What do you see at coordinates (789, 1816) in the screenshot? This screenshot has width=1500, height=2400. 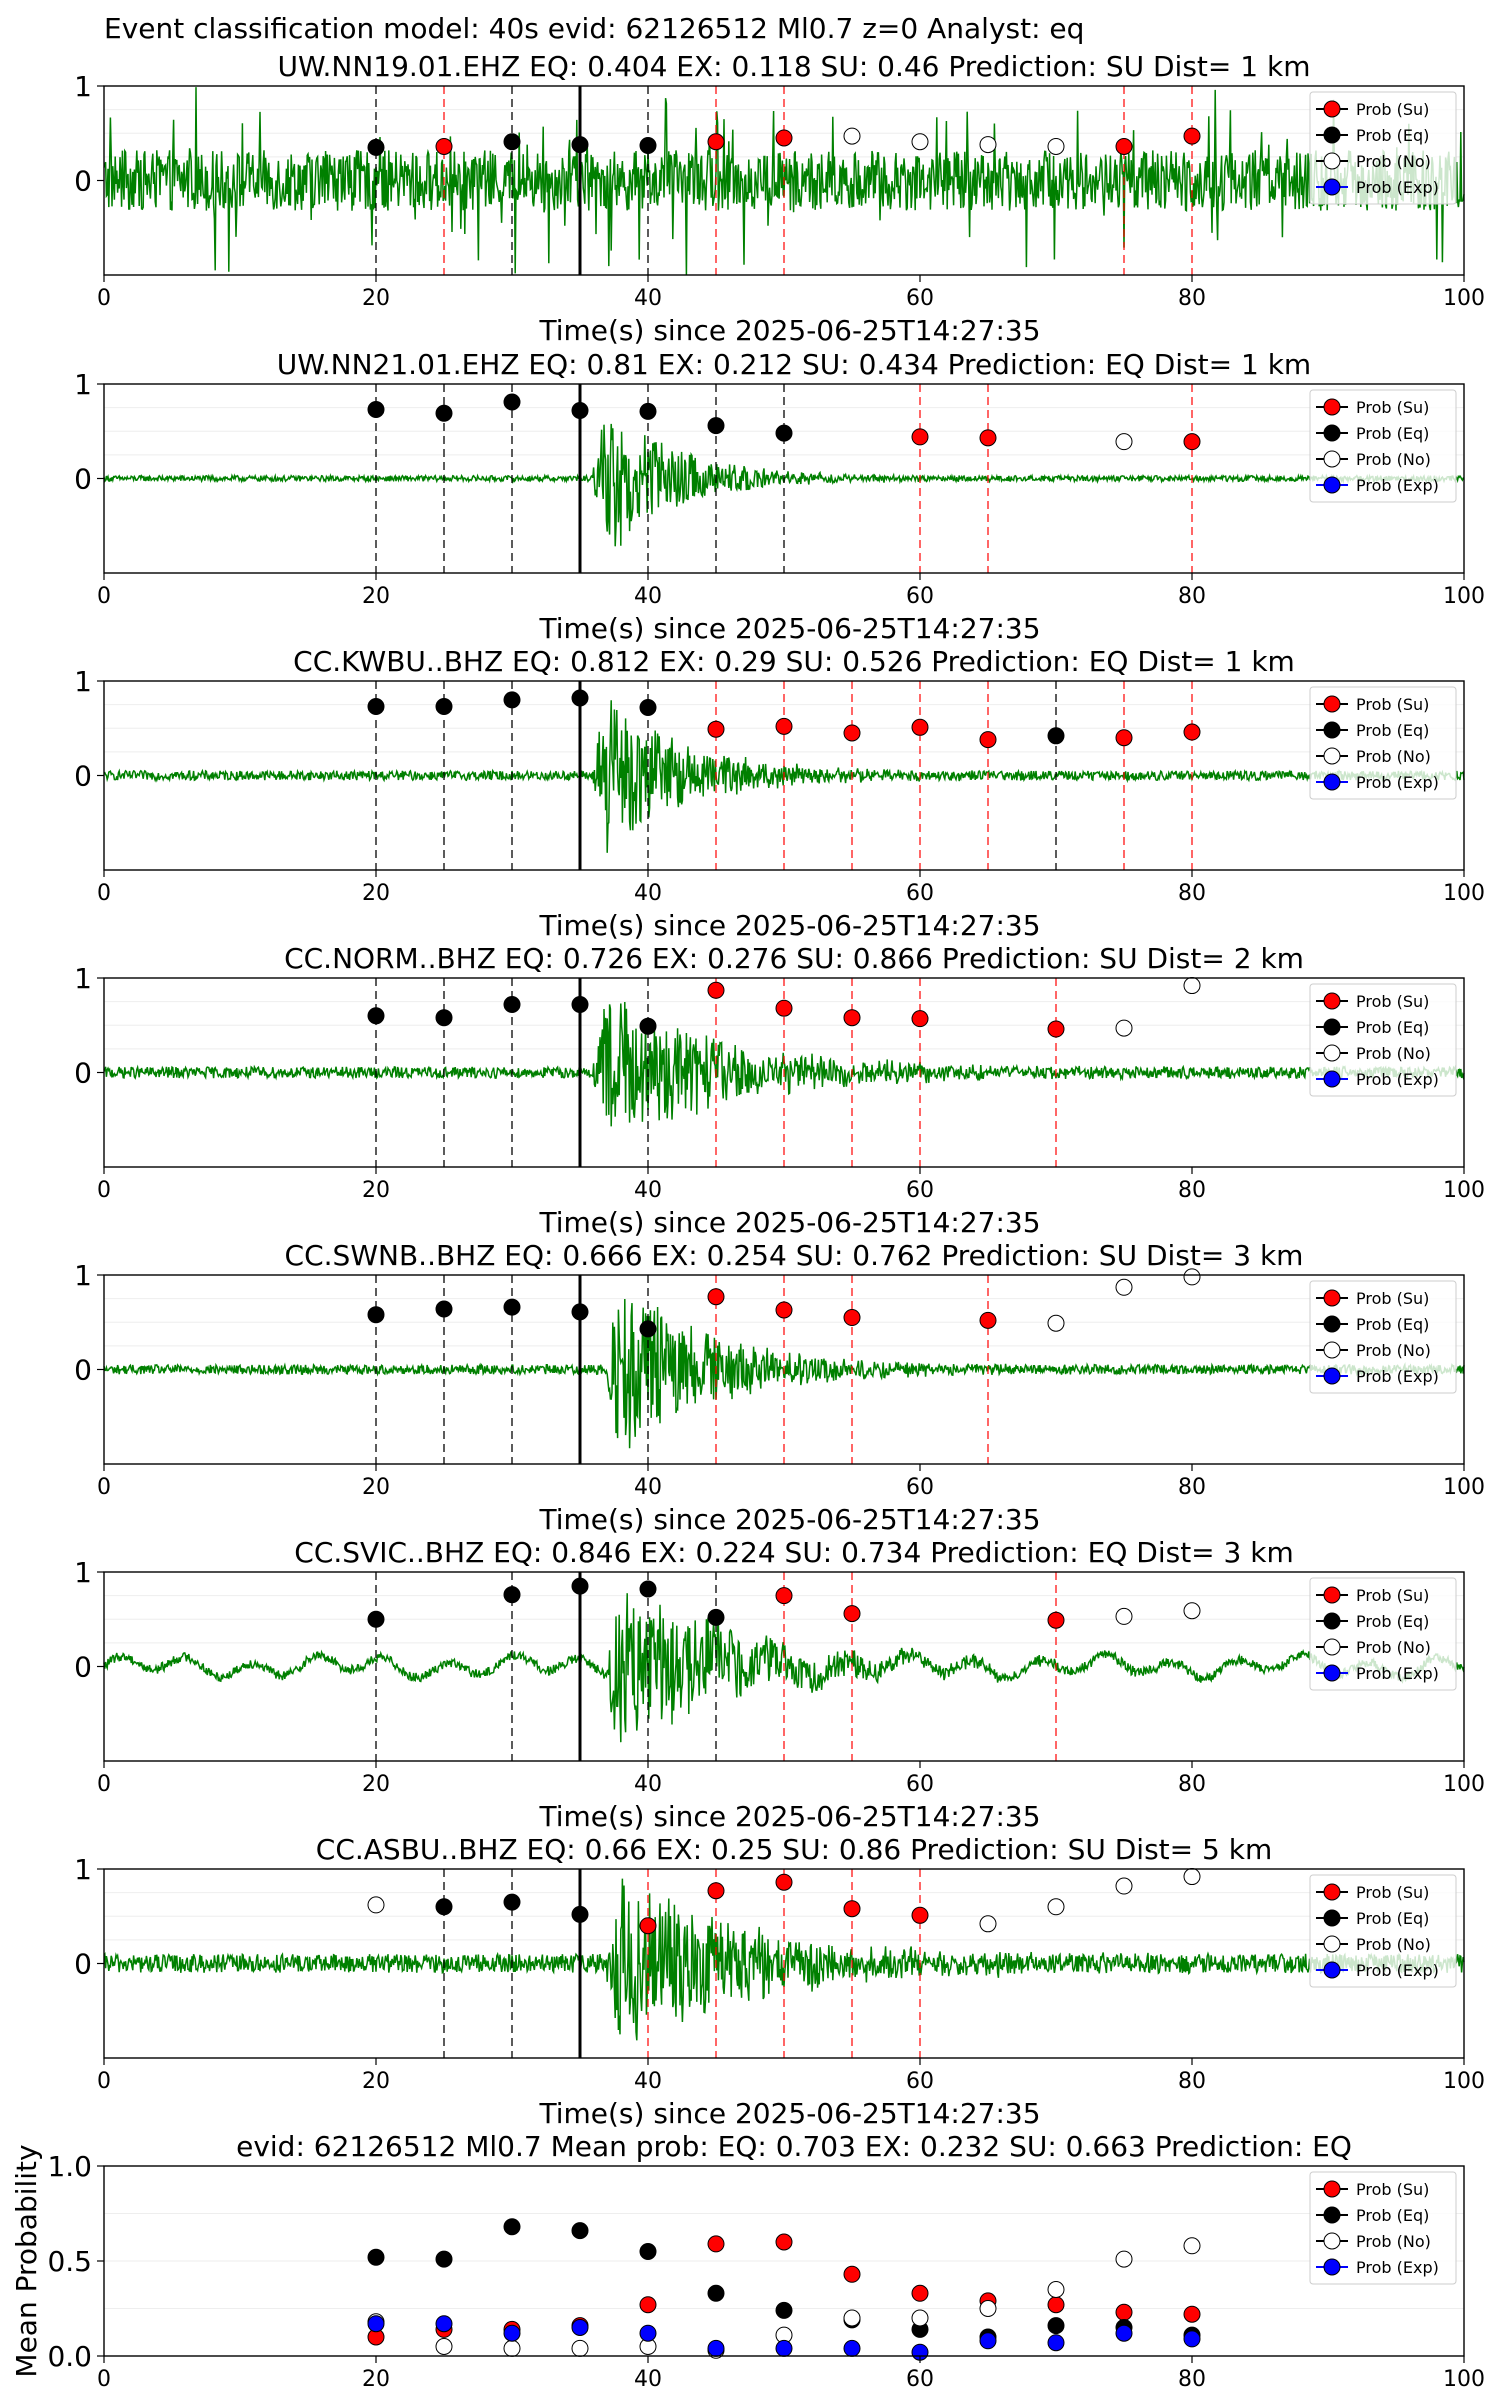 I see `x-axis-label: Time(s) since 2025-06-25T14:27:35` at bounding box center [789, 1816].